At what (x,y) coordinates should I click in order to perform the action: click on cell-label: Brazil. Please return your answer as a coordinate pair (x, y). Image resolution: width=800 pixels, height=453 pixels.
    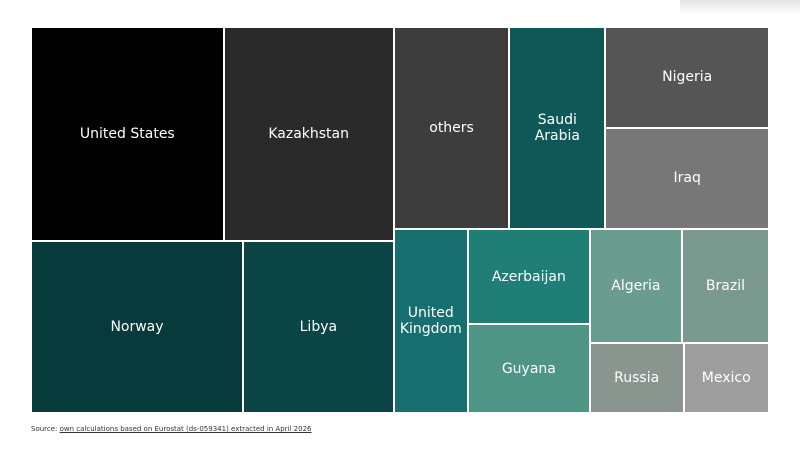
    Looking at the image, I should click on (725, 285).